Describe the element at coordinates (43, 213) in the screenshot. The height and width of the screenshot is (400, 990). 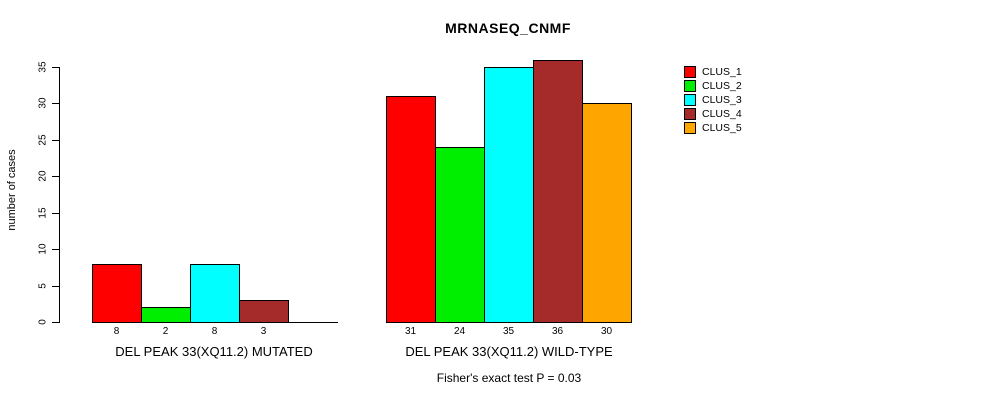
I see `y-tick-label: 15` at that location.